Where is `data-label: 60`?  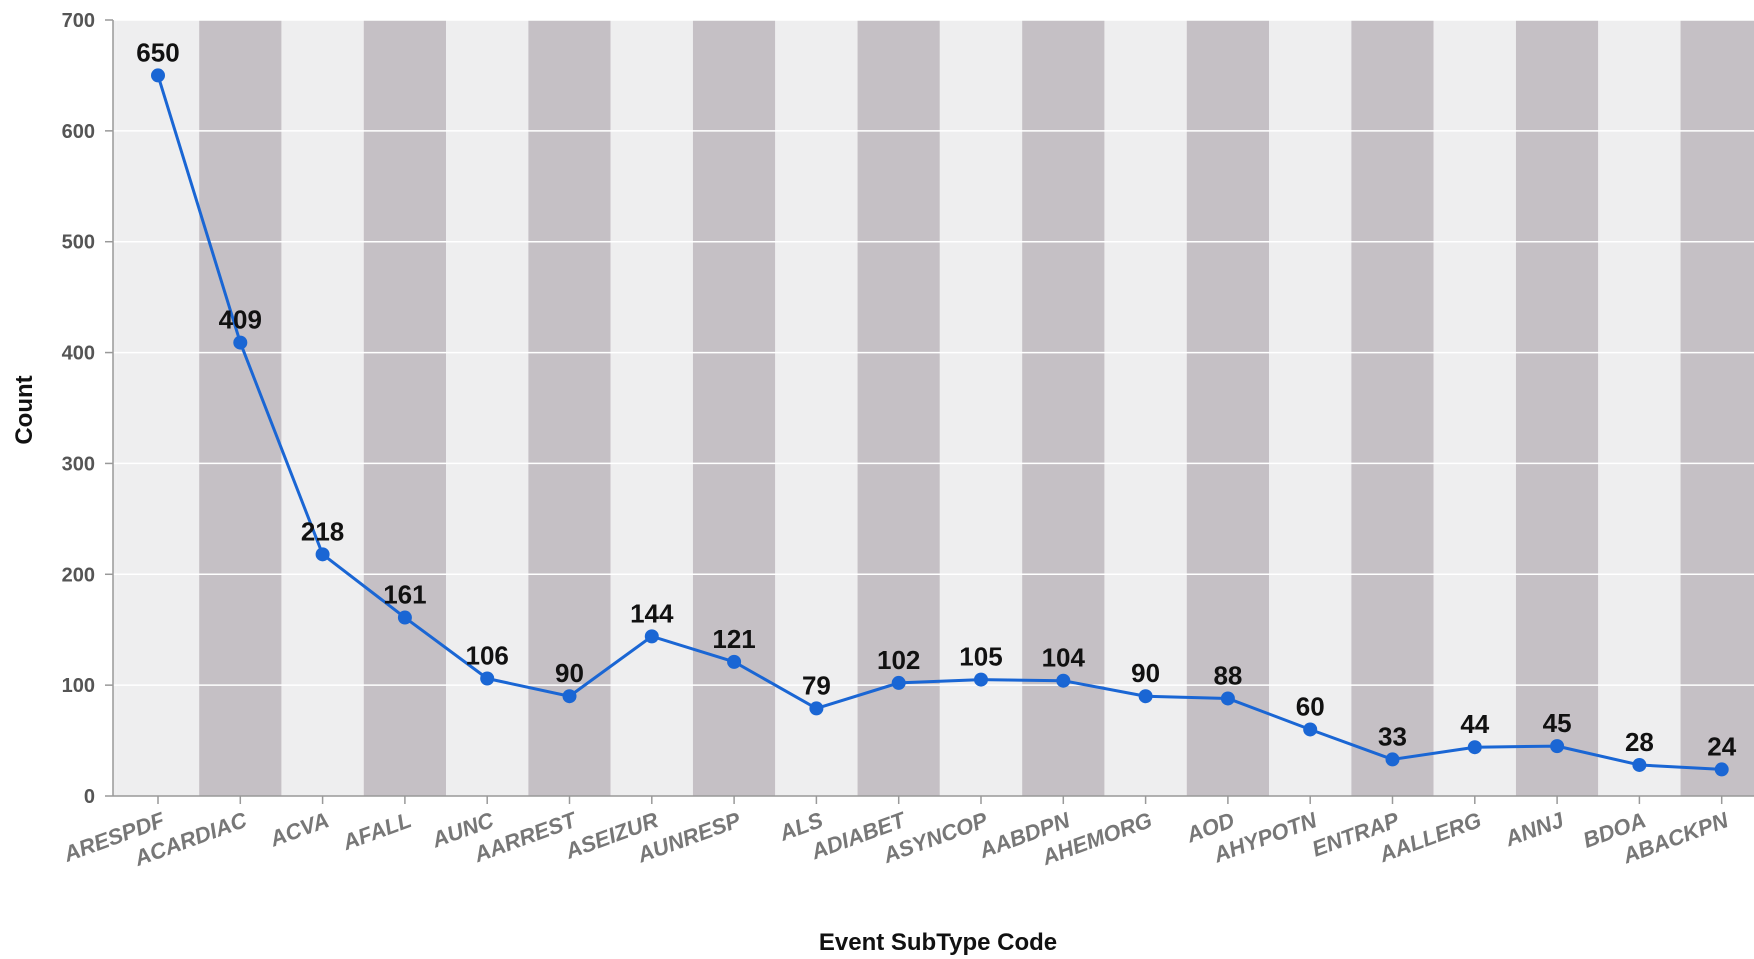 data-label: 60 is located at coordinates (1310, 706).